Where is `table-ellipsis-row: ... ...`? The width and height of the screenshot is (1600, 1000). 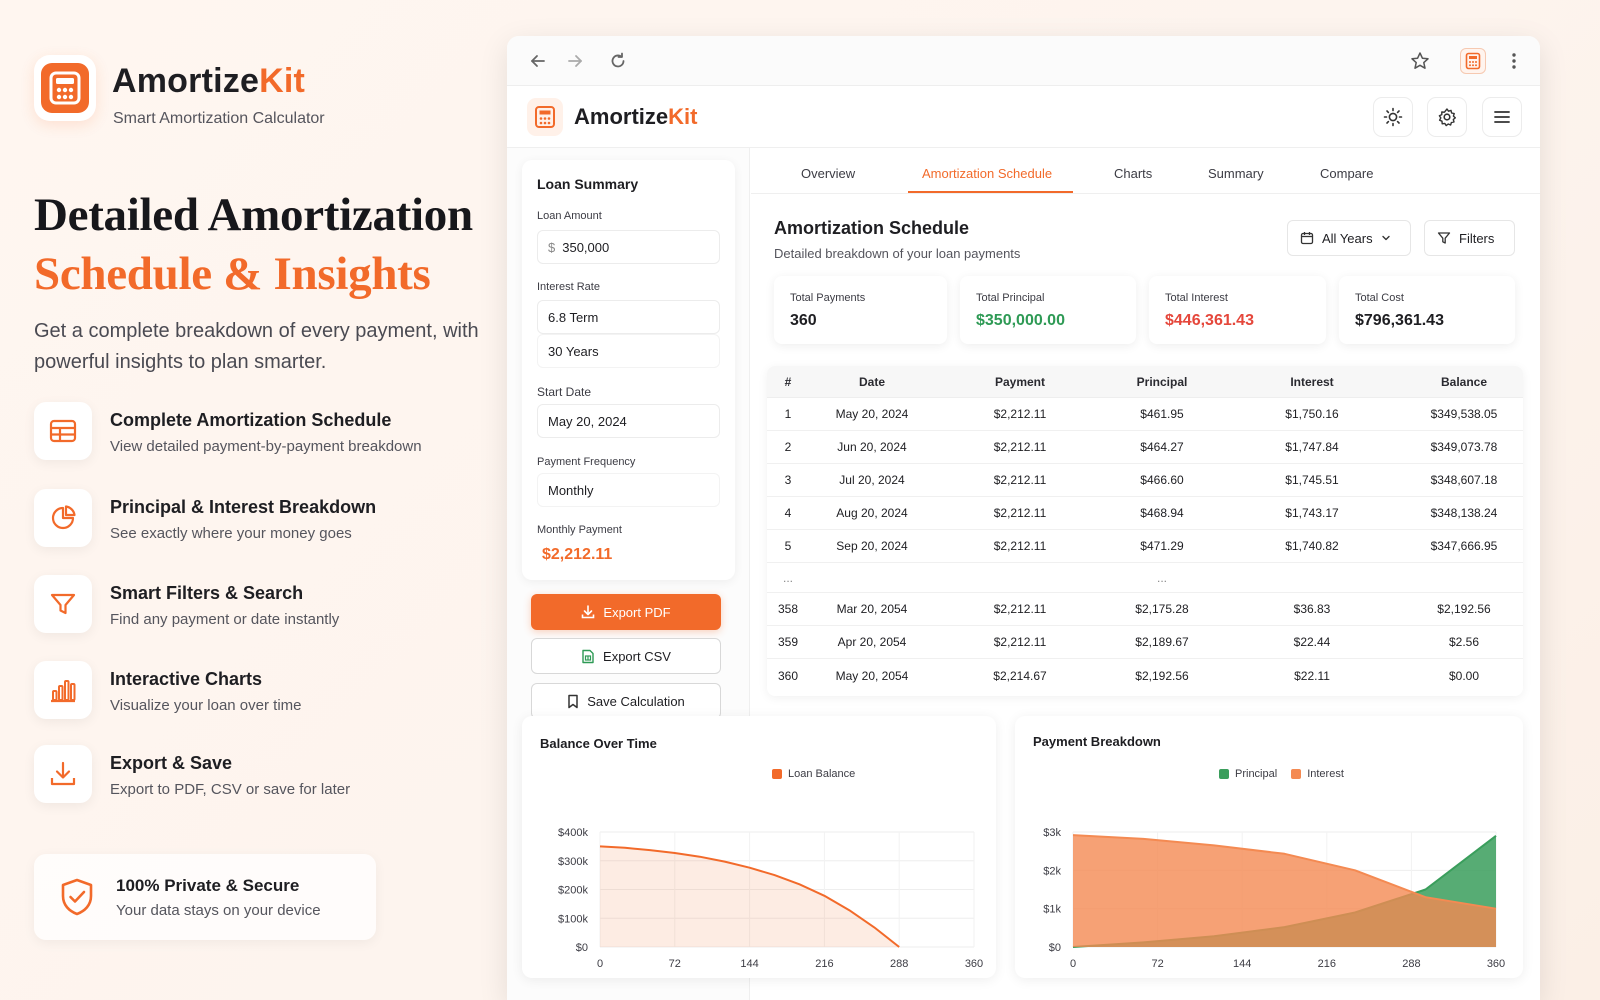
table-ellipsis-row: ... ... is located at coordinates (1145, 578).